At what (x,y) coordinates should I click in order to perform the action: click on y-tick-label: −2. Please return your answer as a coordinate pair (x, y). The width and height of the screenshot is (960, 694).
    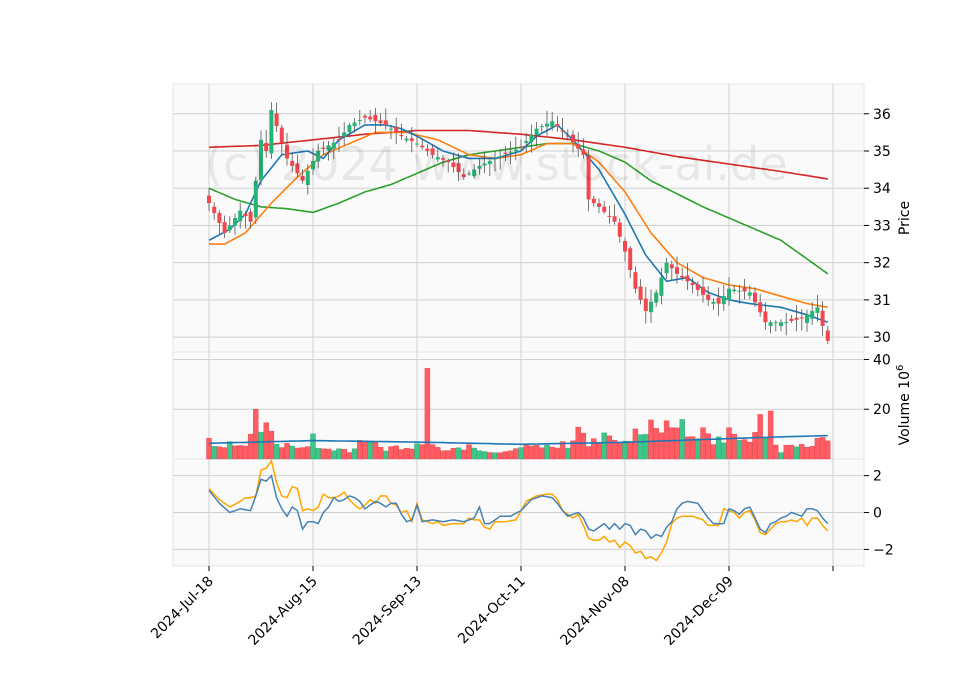
    Looking at the image, I should click on (883, 550).